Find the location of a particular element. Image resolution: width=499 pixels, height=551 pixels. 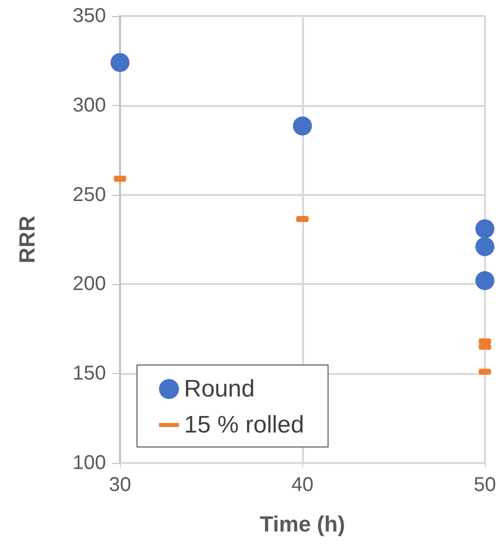

y-tick-label: 250 is located at coordinates (89, 195).